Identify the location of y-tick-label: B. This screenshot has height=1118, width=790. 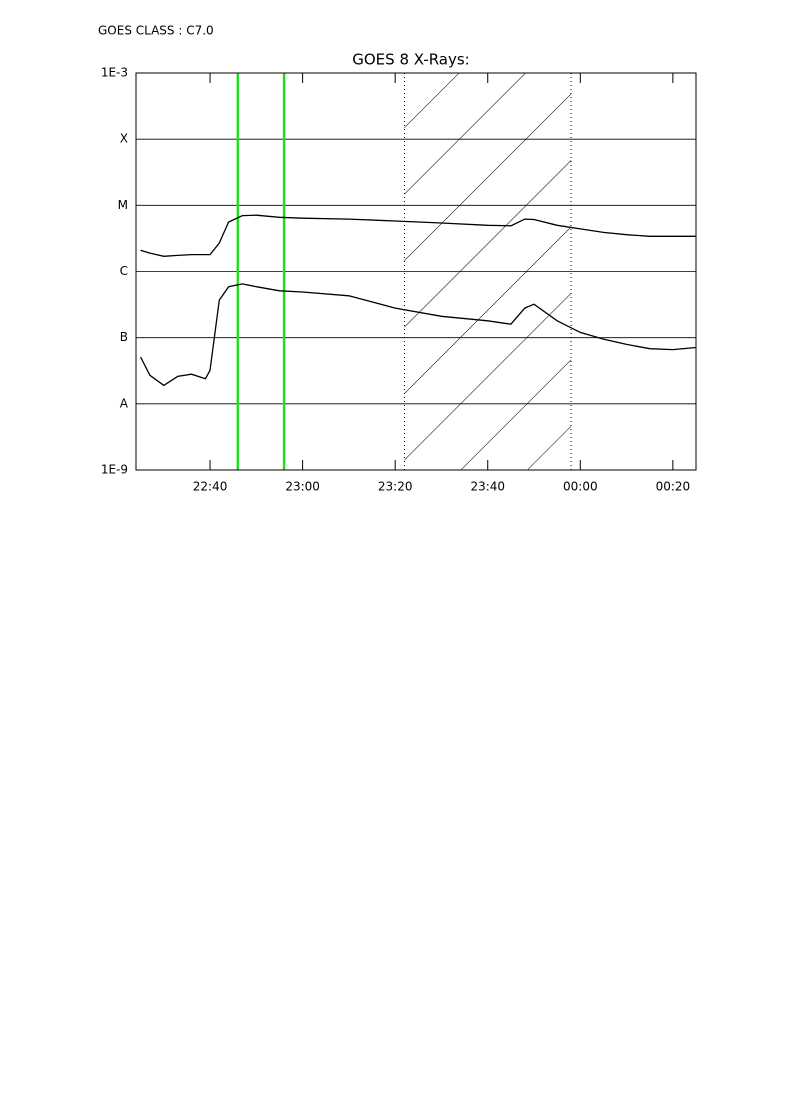
(124, 337).